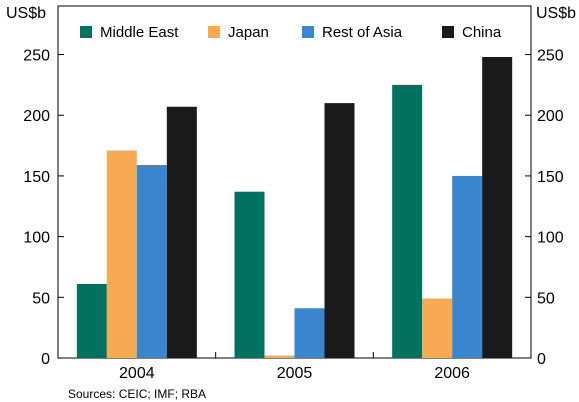 This screenshot has width=579, height=402. I want to click on bar-japan-2006, so click(437, 328).